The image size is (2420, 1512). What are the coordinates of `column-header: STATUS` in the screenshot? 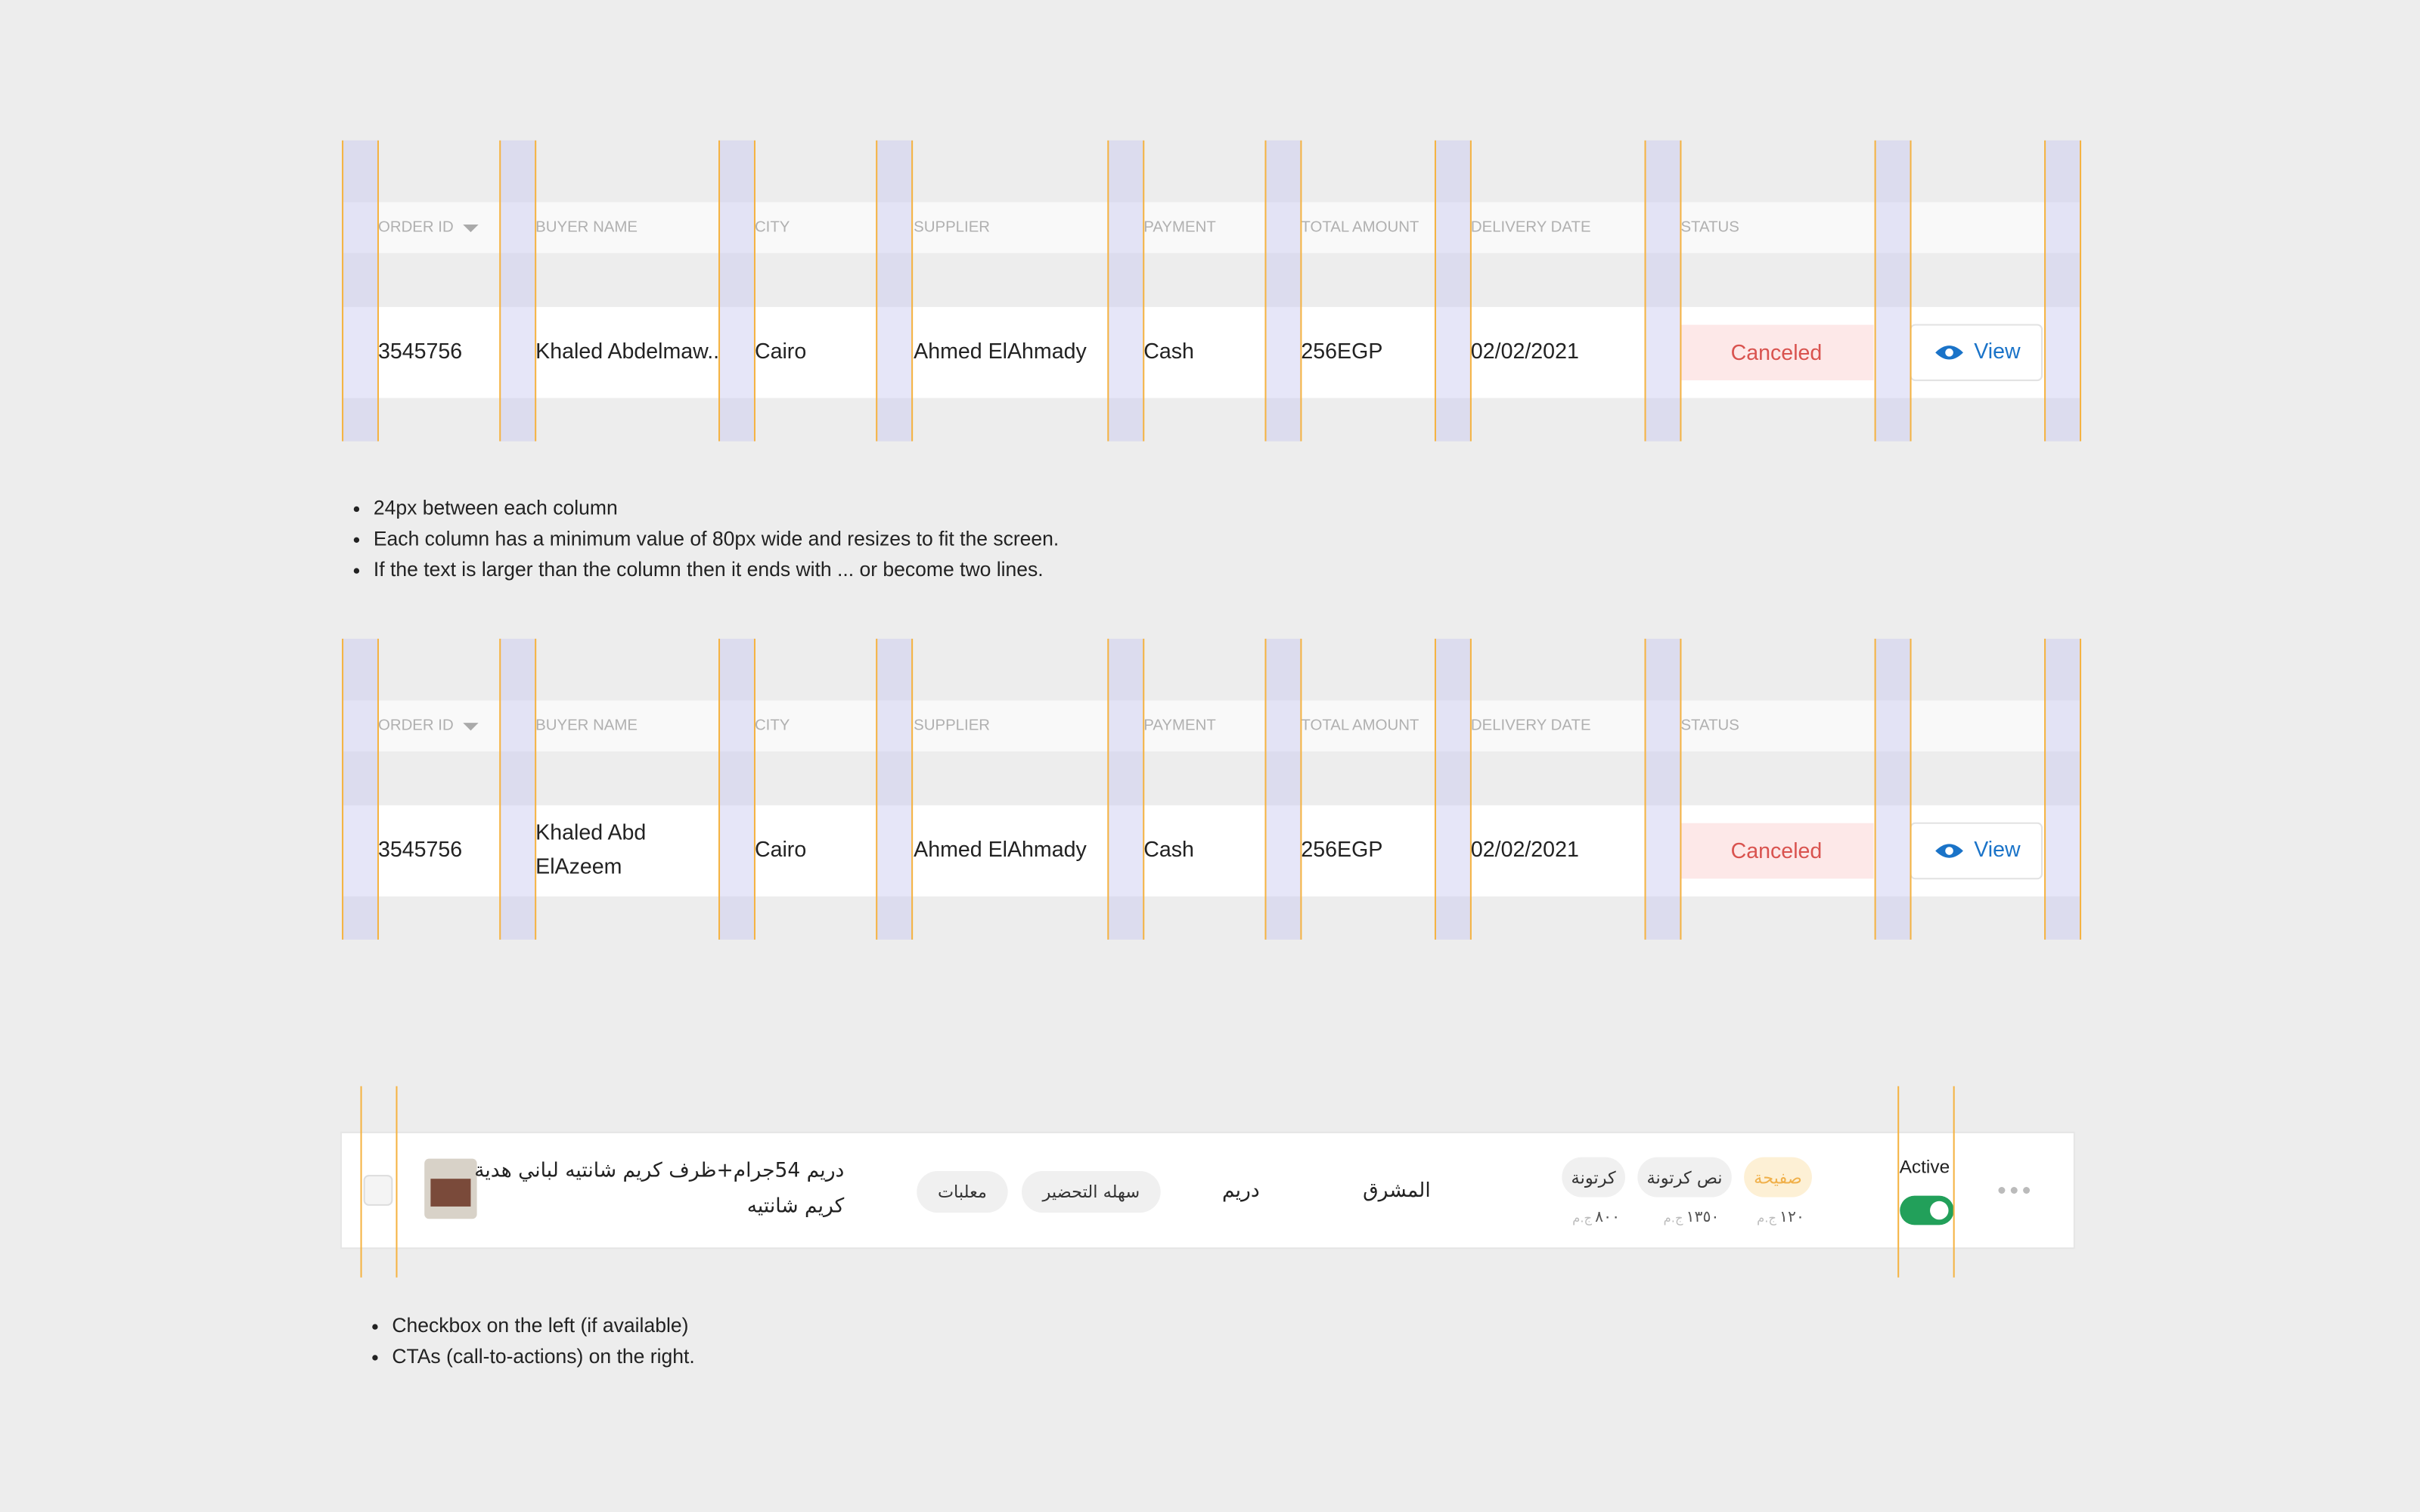 It's located at (1709, 227).